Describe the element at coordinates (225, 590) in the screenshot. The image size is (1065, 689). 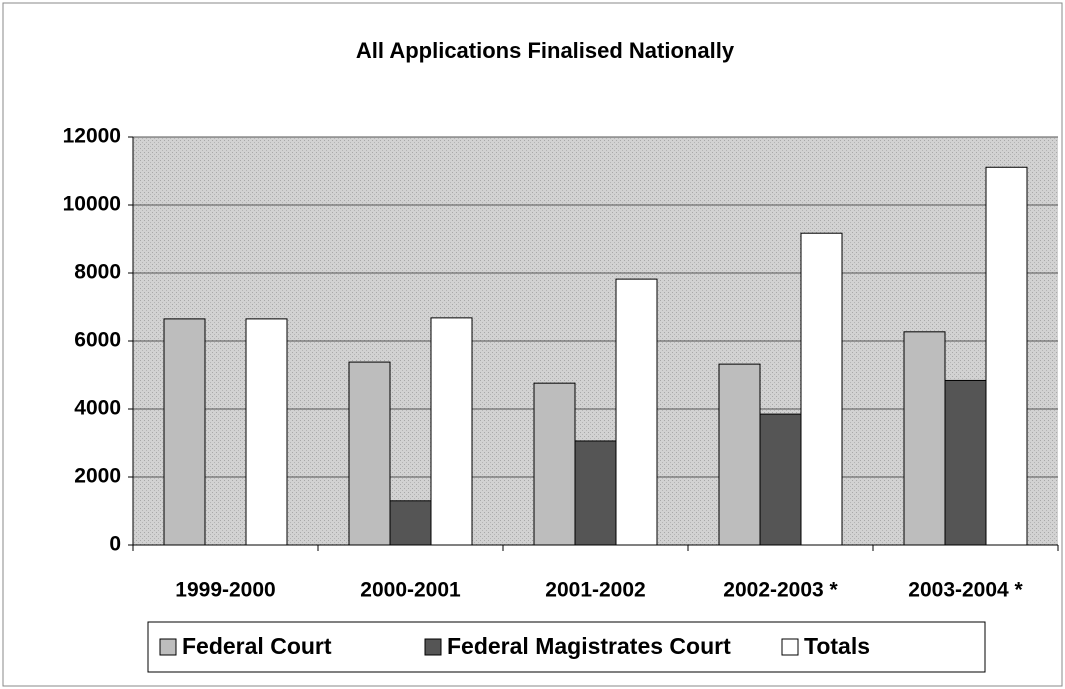
I see `x-tick-label: 1999-2000` at that location.